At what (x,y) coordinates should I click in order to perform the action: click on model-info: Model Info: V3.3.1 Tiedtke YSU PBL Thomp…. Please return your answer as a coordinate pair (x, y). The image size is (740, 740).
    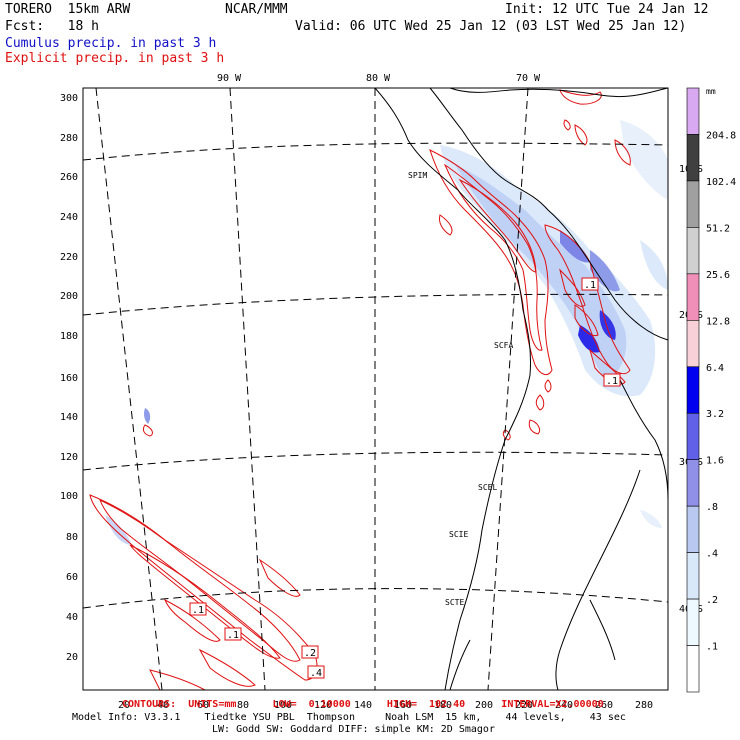
    Looking at the image, I should click on (349, 717).